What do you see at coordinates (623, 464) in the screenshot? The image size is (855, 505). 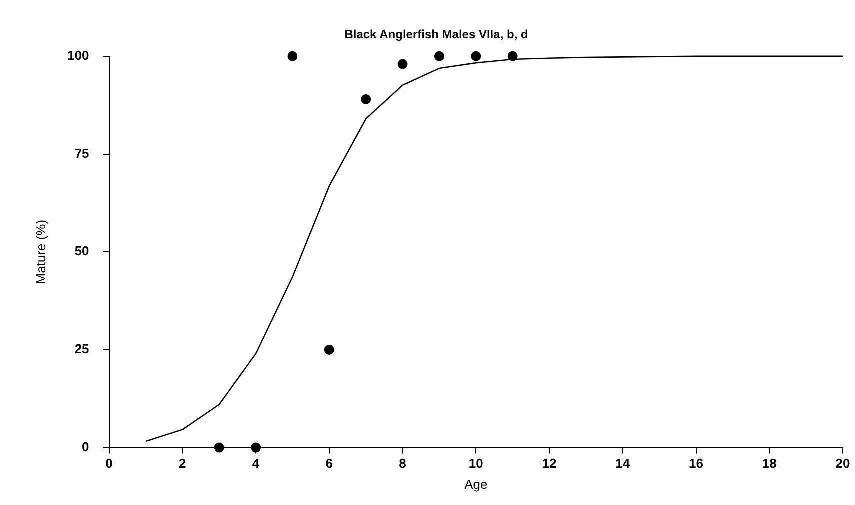 I see `x-tick-label: 14` at bounding box center [623, 464].